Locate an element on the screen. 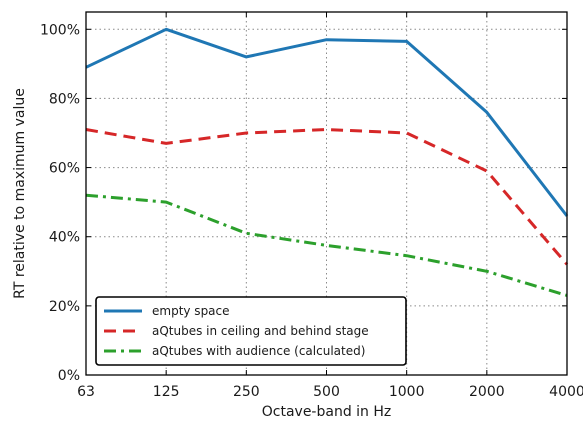  x-tick-label: 125 is located at coordinates (166, 392).